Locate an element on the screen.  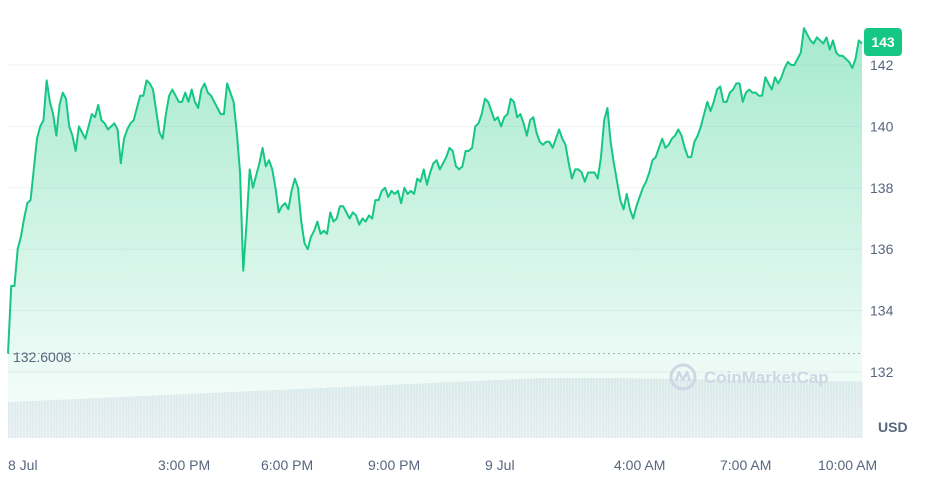
watermark-text: CoinMarketCap is located at coordinates (766, 377).